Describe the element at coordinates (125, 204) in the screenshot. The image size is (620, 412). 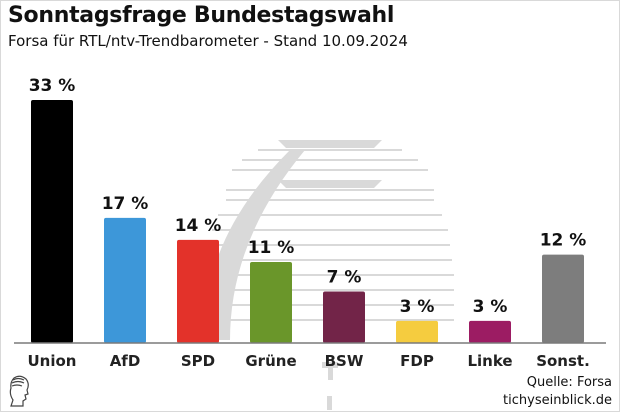
I see `value-label: 17 %` at that location.